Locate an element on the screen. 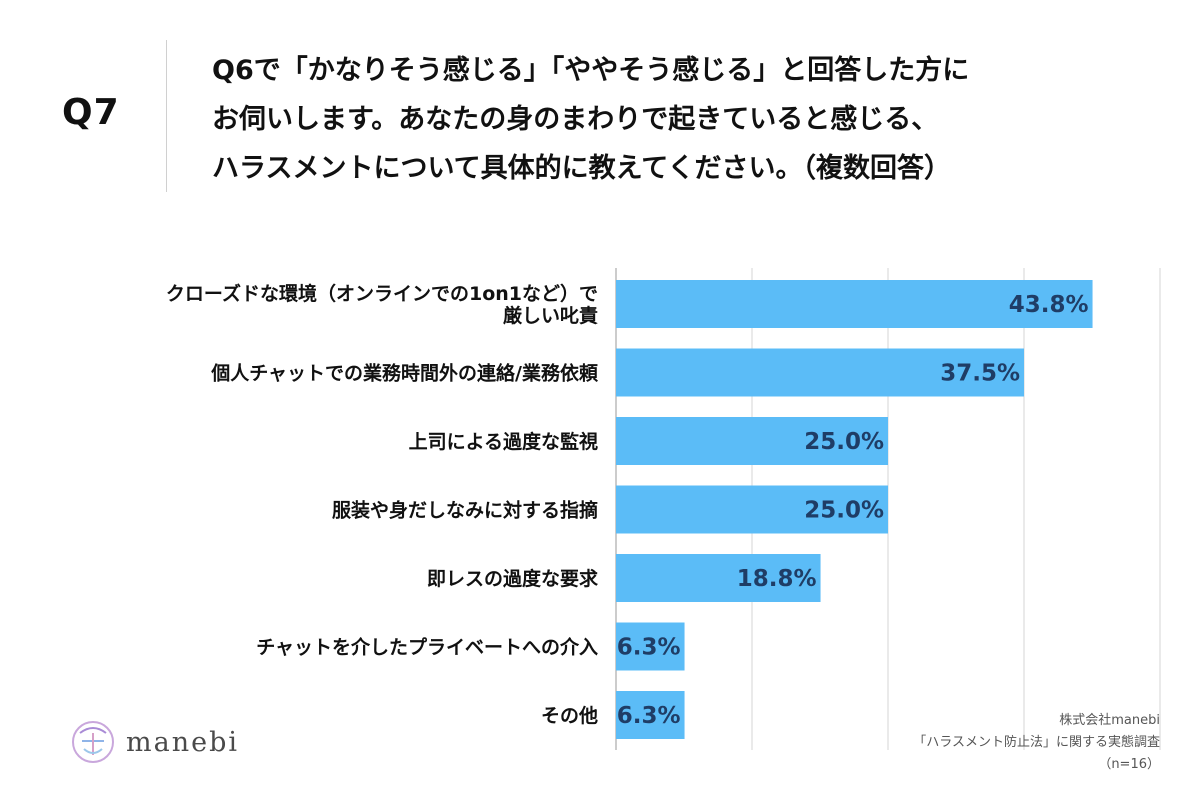  source-company: 株式会社manebi is located at coordinates (1109, 720).